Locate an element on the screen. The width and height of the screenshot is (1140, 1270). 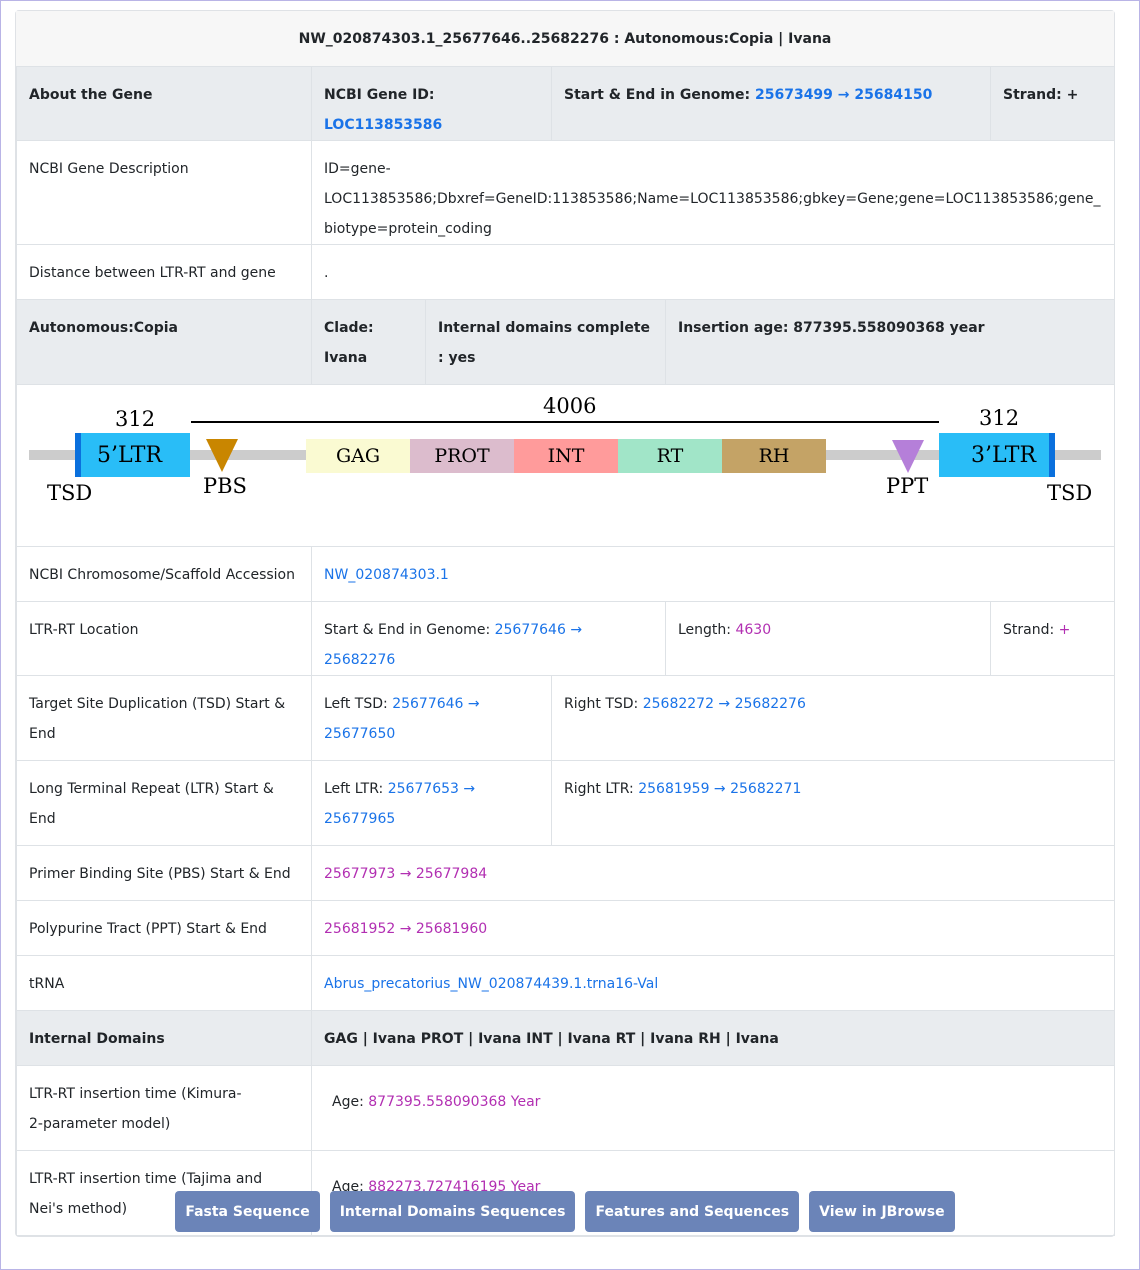
location-start-end-link: 25677646 → 25682276 is located at coordinates (453, 645).